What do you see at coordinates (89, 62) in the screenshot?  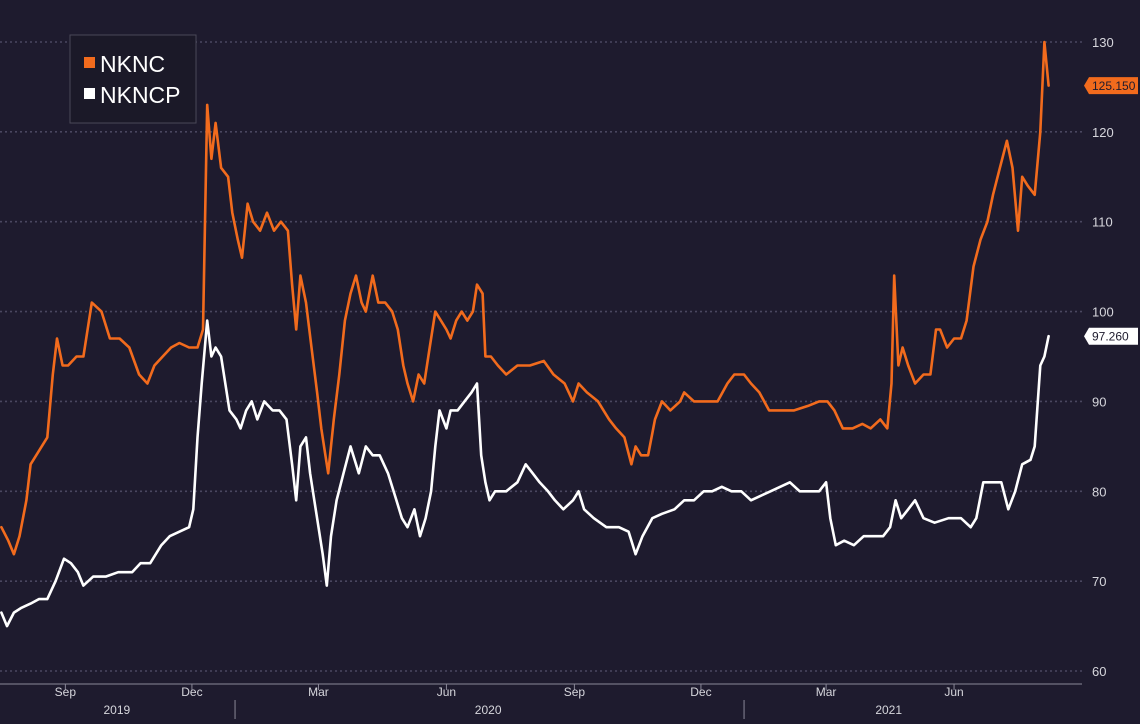 I see `legend-swatch-nknc` at bounding box center [89, 62].